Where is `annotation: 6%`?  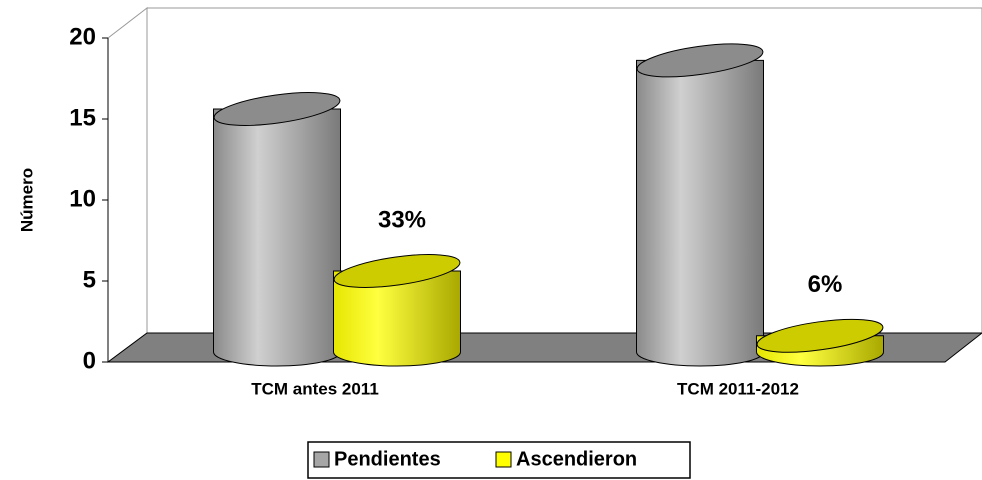
annotation: 6% is located at coordinates (825, 284).